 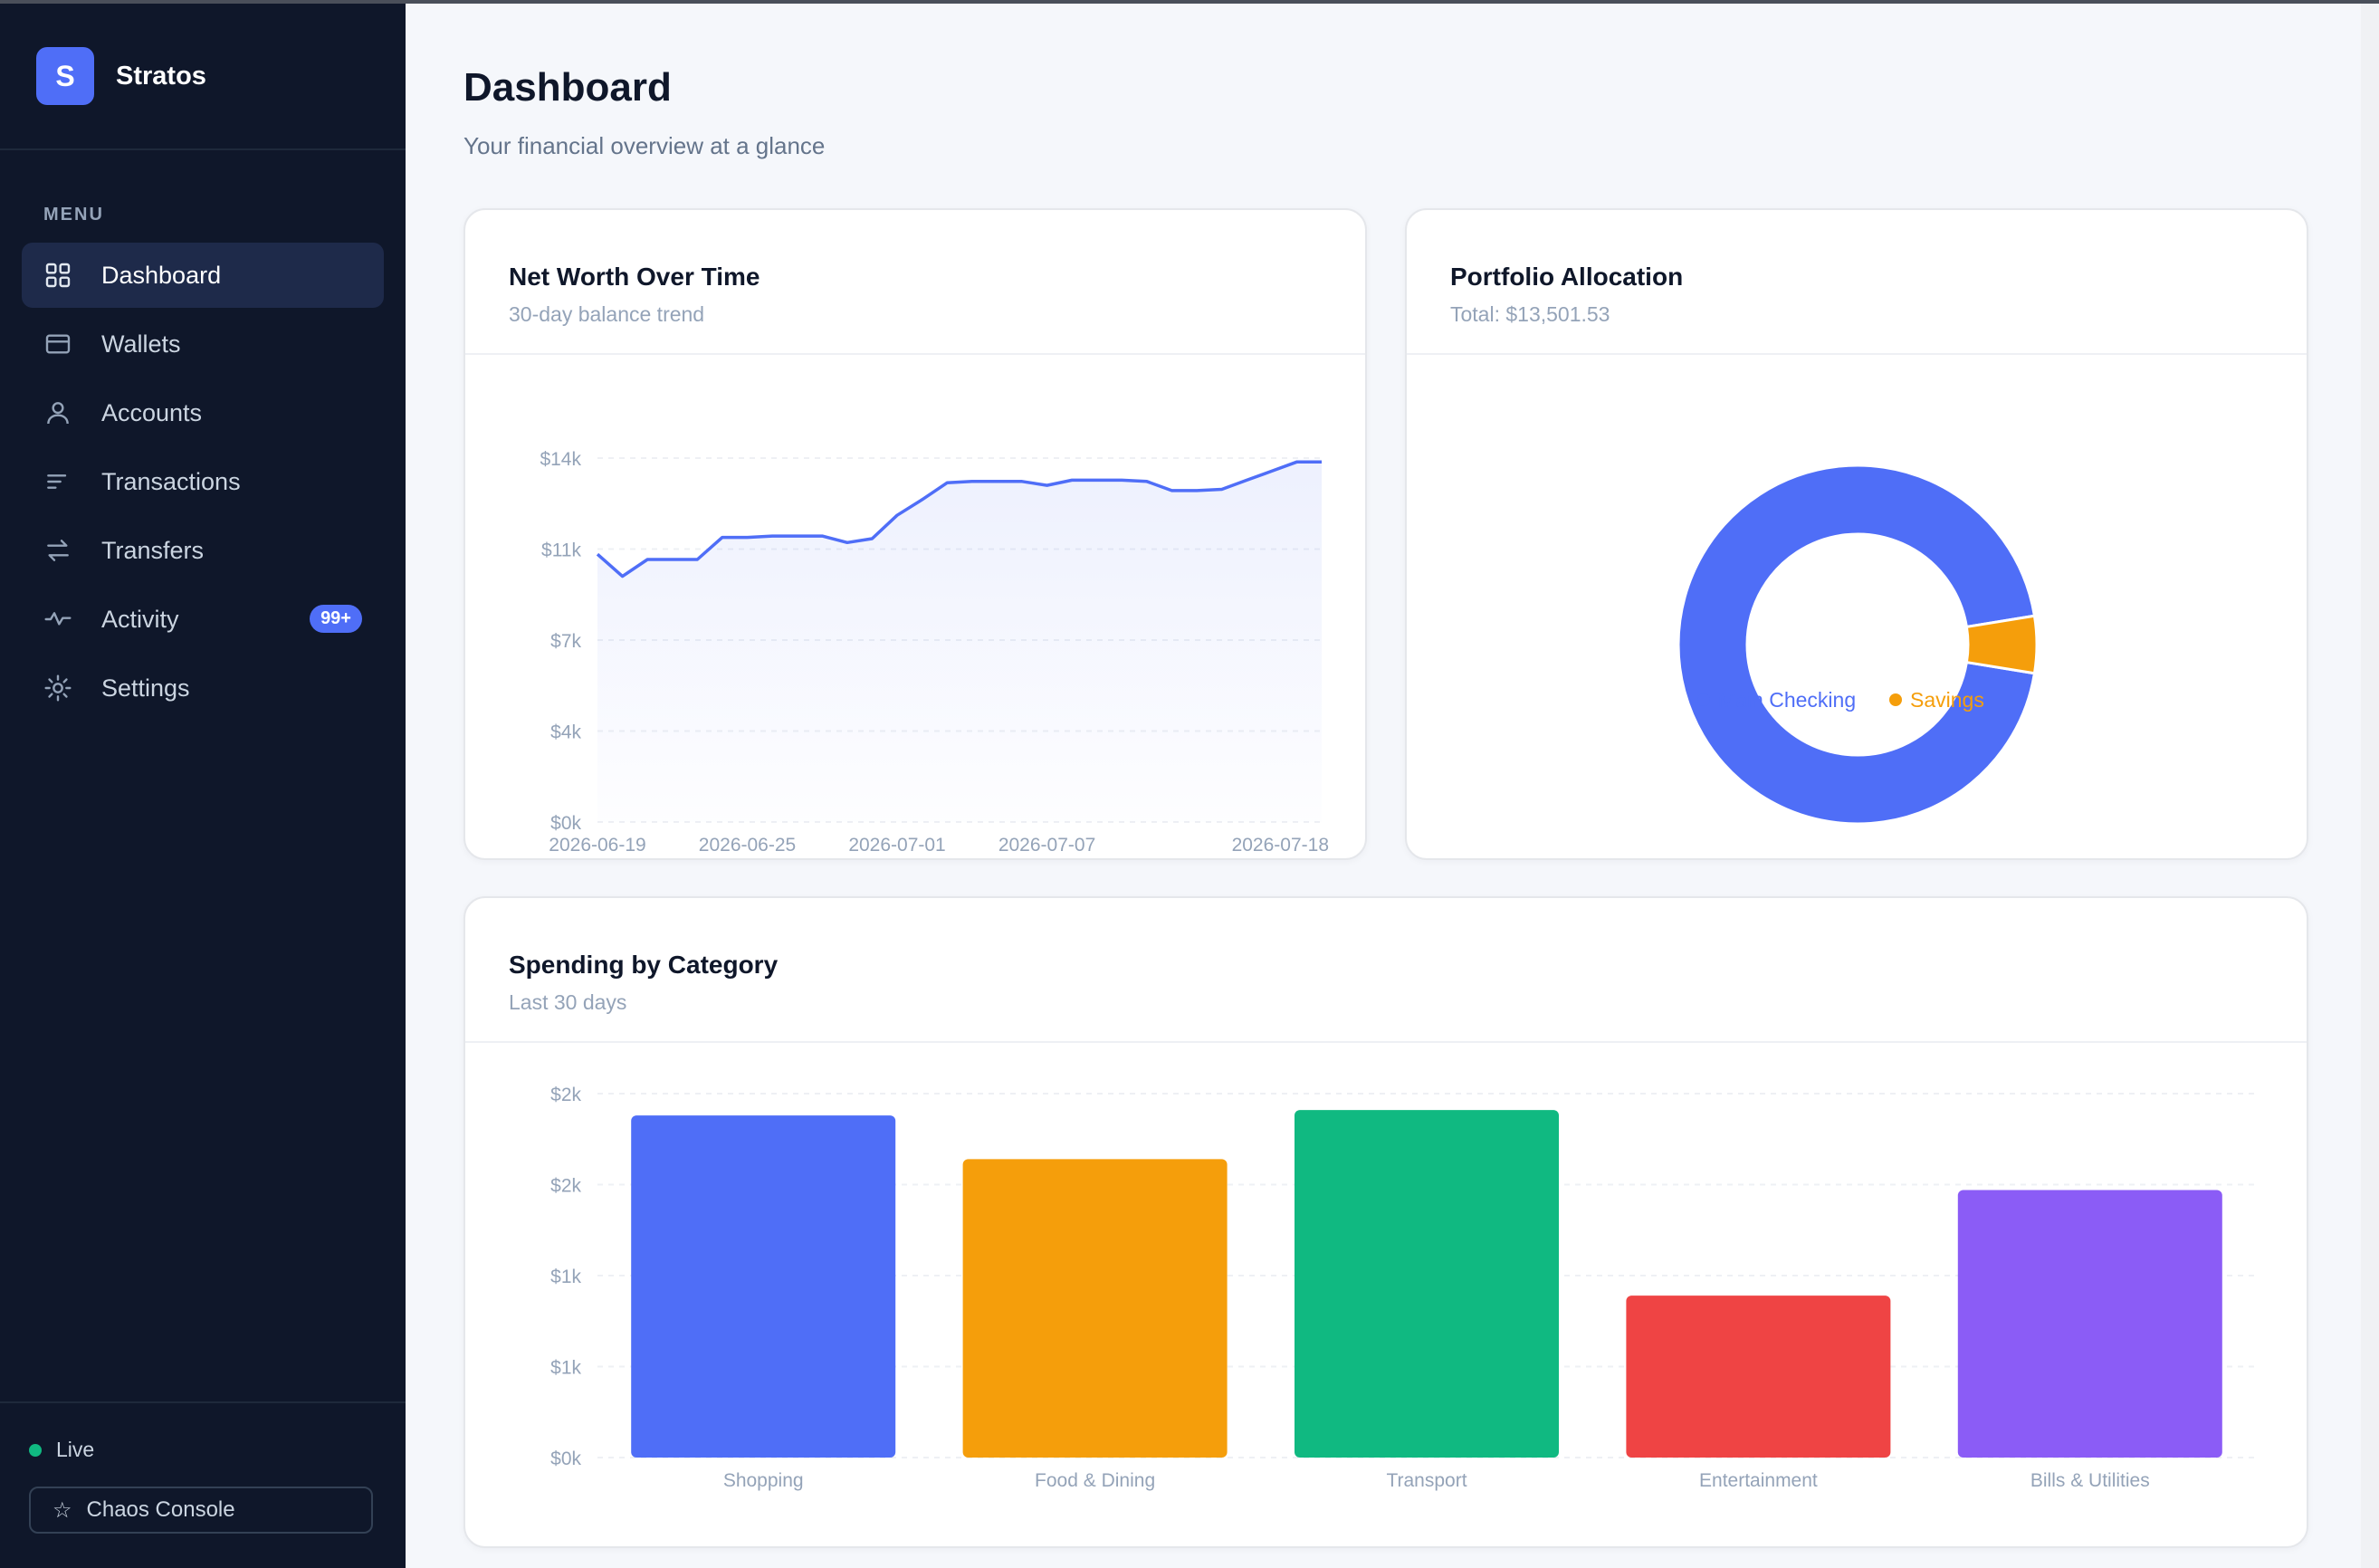 What do you see at coordinates (203, 344) in the screenshot?
I see `sidebar-item-wallets: Wallets` at bounding box center [203, 344].